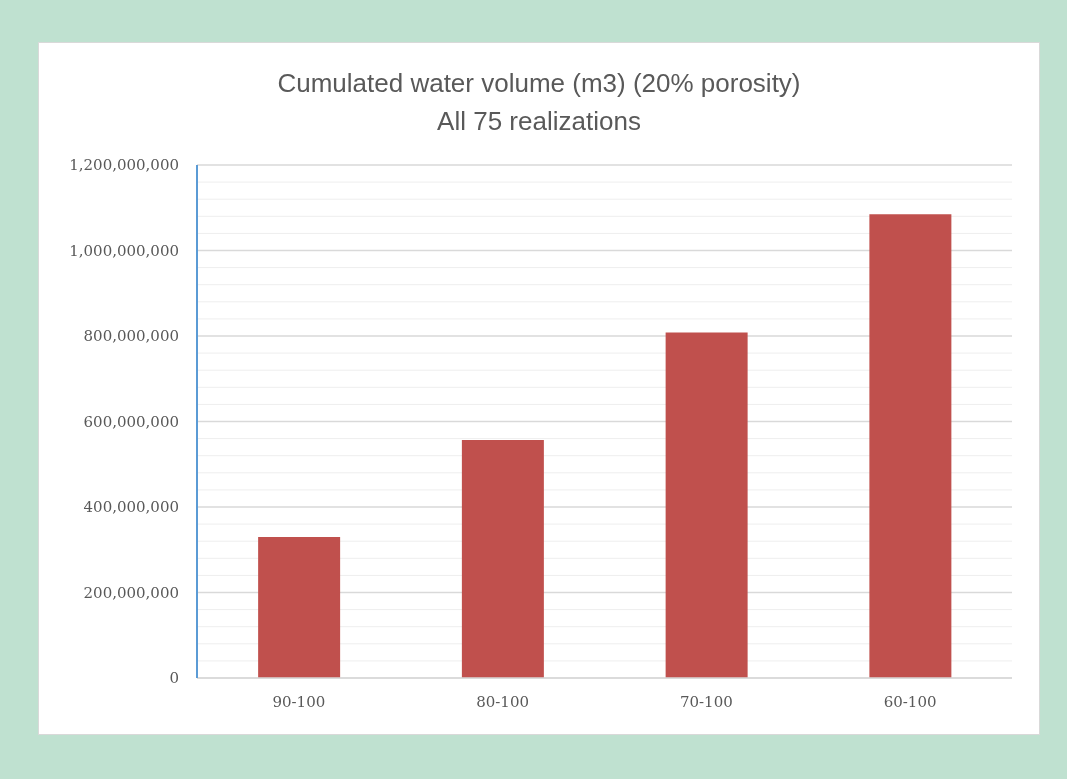 This screenshot has height=779, width=1067. What do you see at coordinates (131, 336) in the screenshot?
I see `y-tick-label: 800,000,000` at bounding box center [131, 336].